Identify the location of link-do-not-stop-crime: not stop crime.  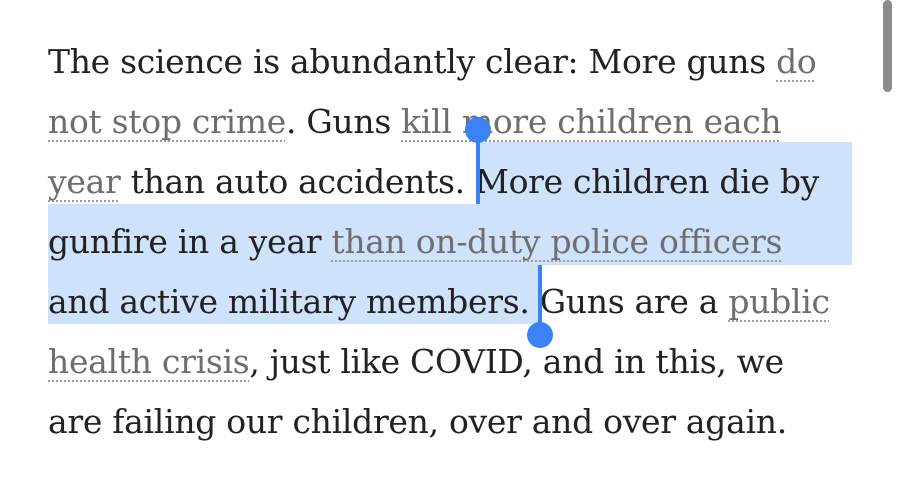
(167, 121).